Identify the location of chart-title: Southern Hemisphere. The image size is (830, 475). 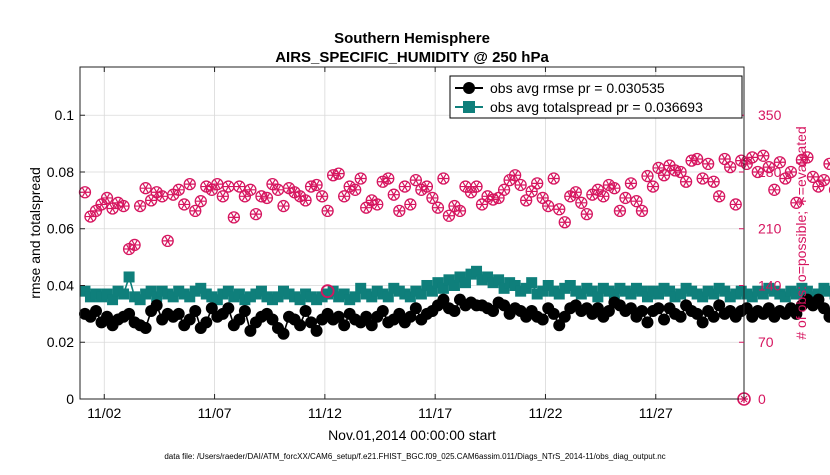
(412, 38).